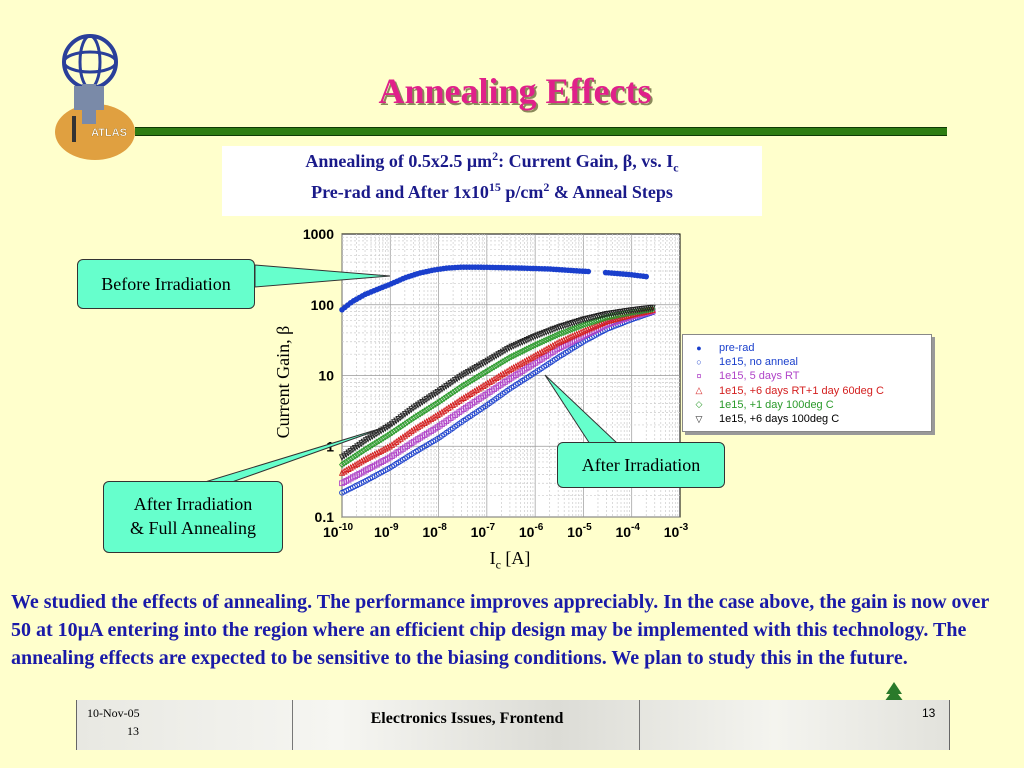 The width and height of the screenshot is (1024, 768). I want to click on footer-slide-number-left: 13, so click(133, 731).